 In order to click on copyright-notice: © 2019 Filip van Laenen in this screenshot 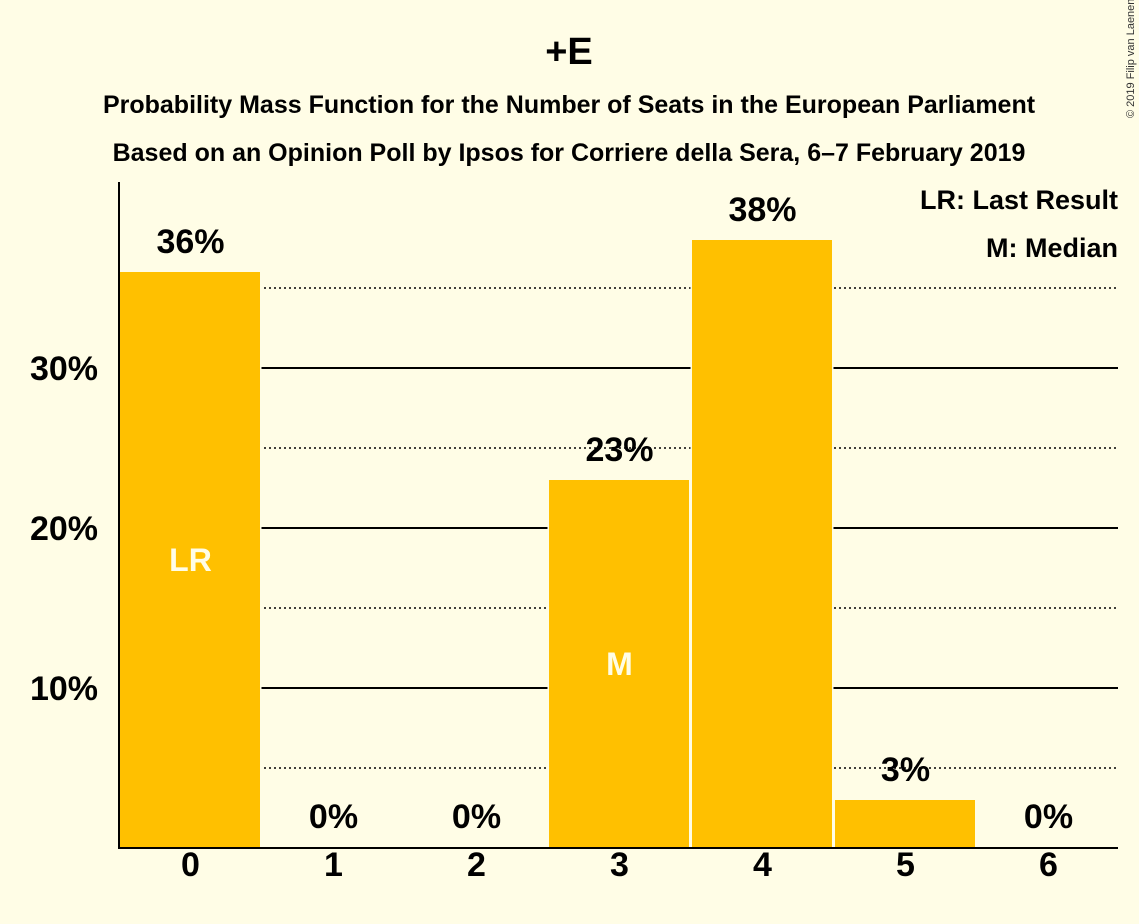, I will do `click(1131, 59)`.